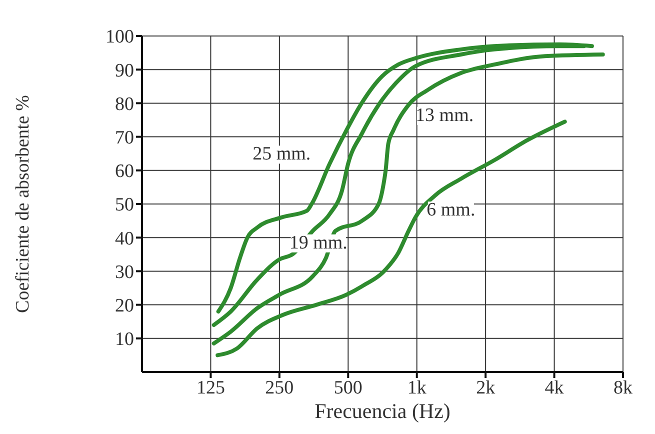  What do you see at coordinates (417, 387) in the screenshot?
I see `x-tick-label: 1k` at bounding box center [417, 387].